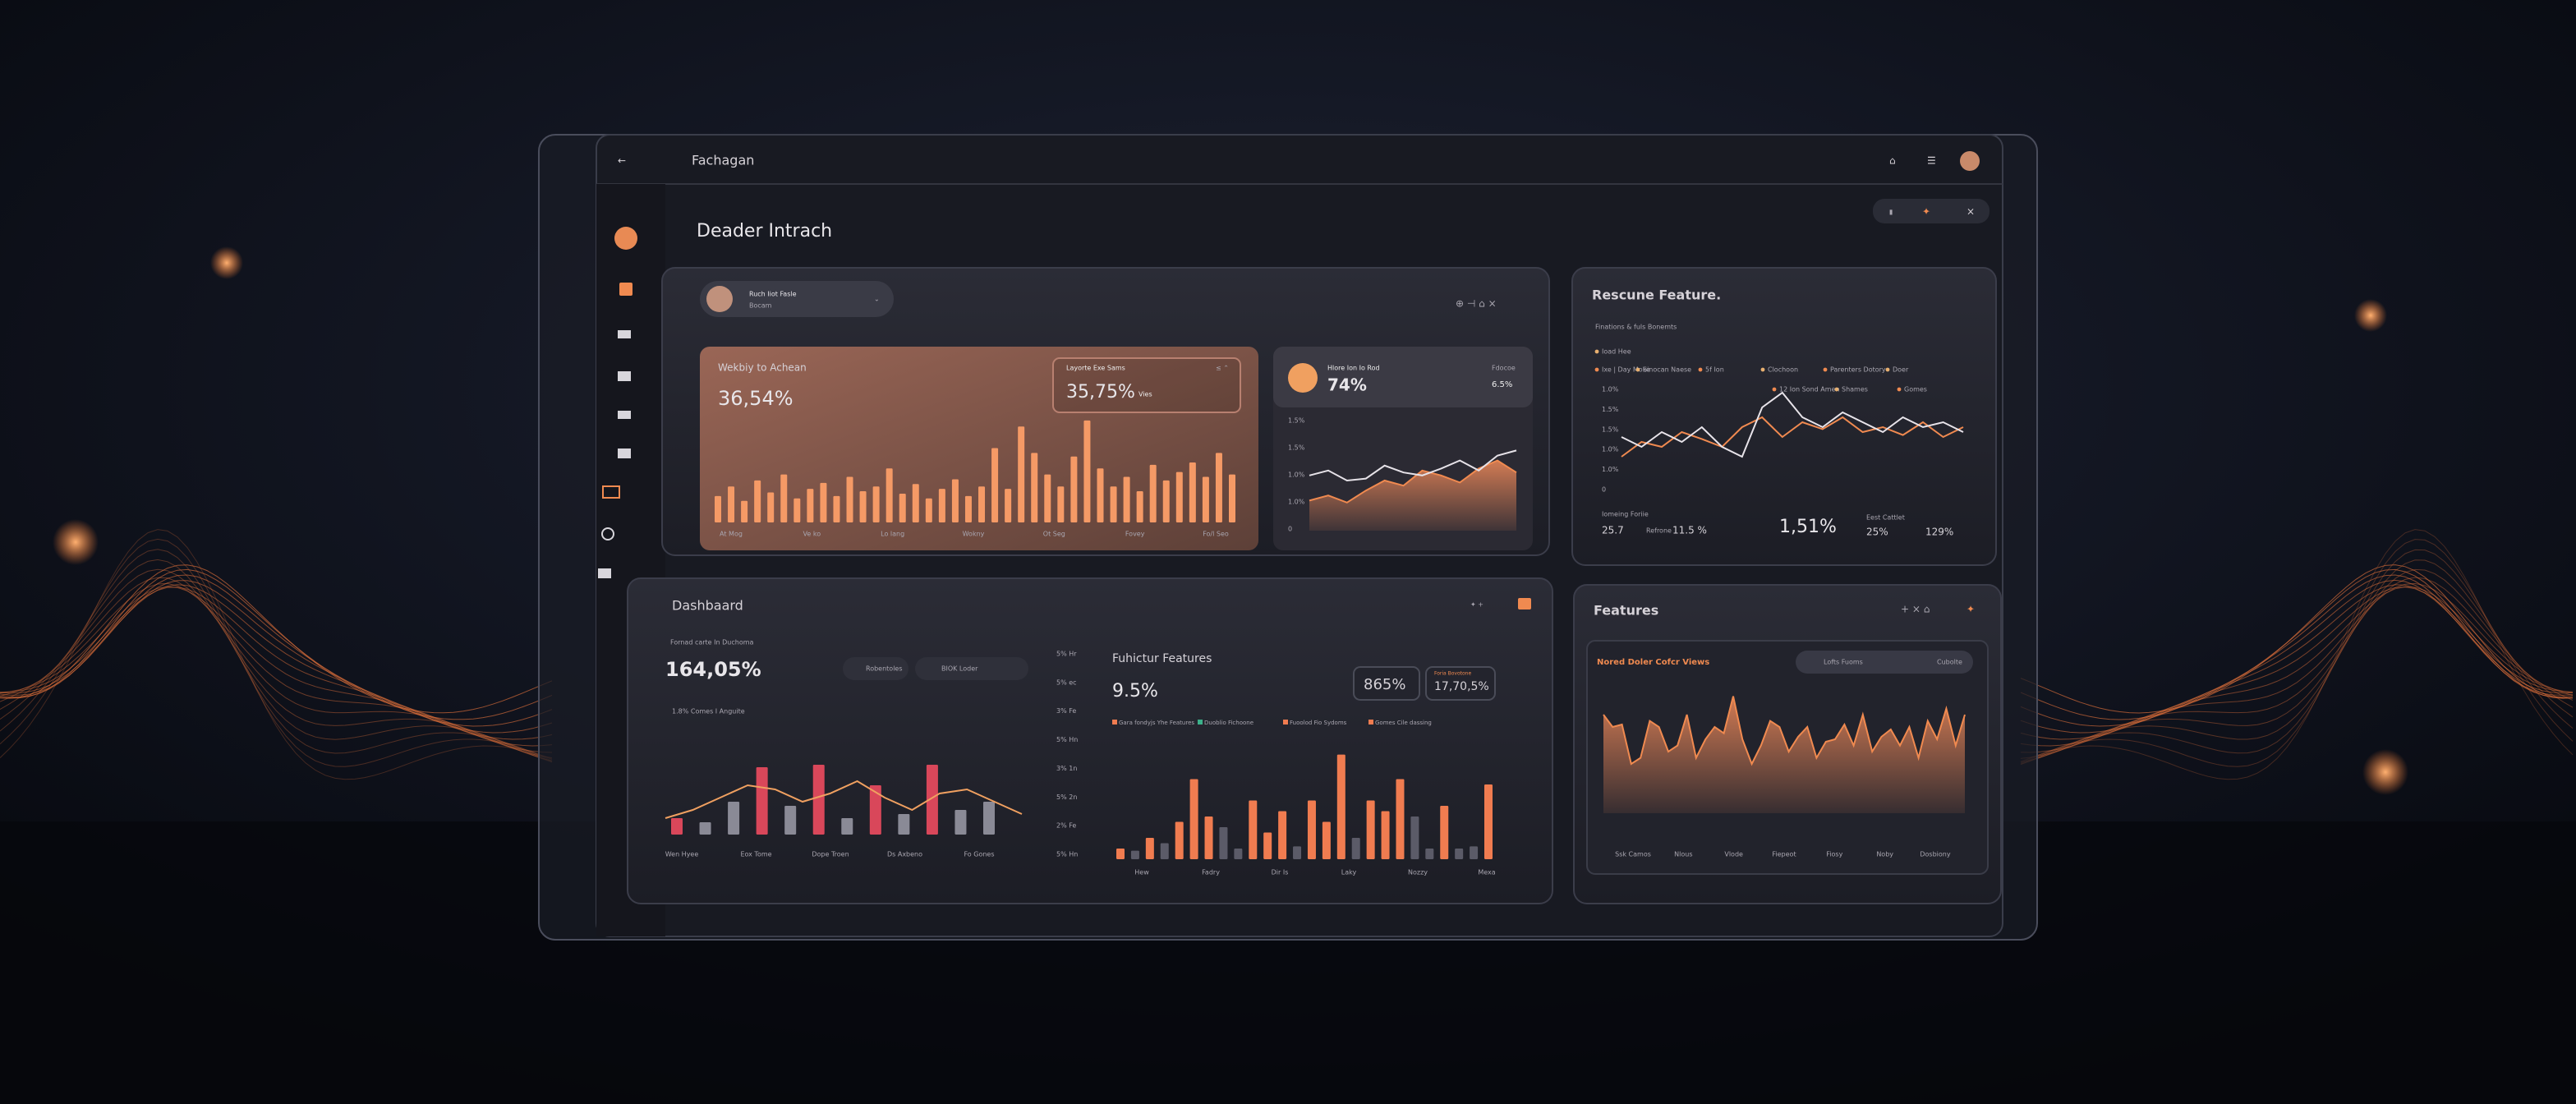 The image size is (2576, 1104). I want to click on axis-label: Fovey, so click(1135, 534).